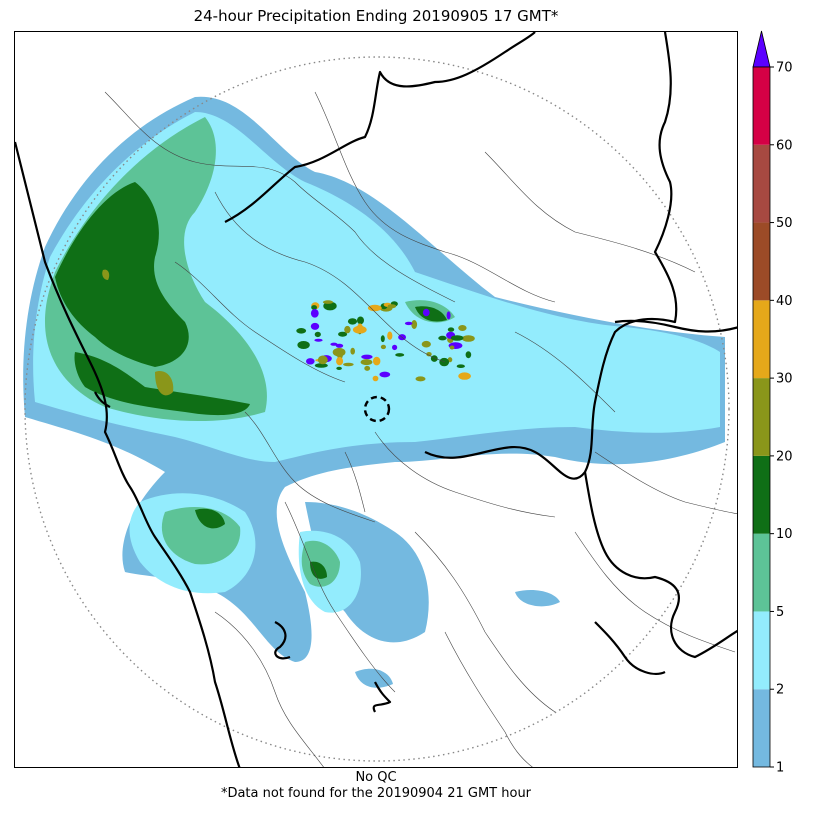  I want to click on colorbar-frame, so click(761, 417).